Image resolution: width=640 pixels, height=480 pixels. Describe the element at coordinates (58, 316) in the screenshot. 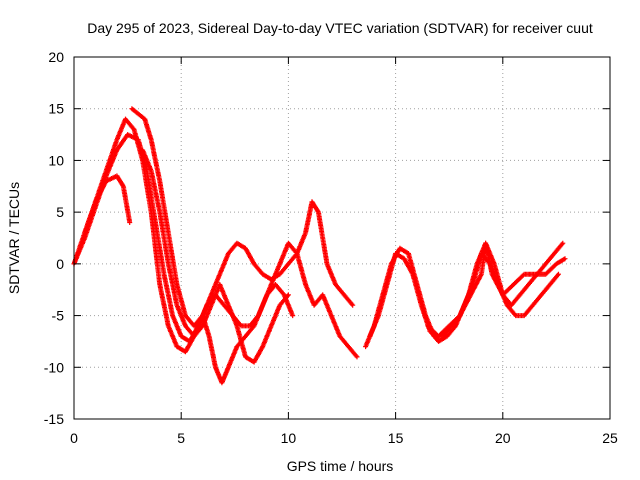

I see `y-tick-label: -5` at that location.